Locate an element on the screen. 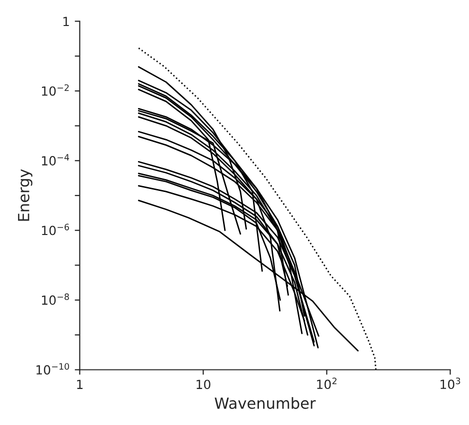  y-axis-title: Energy is located at coordinates (25, 195).